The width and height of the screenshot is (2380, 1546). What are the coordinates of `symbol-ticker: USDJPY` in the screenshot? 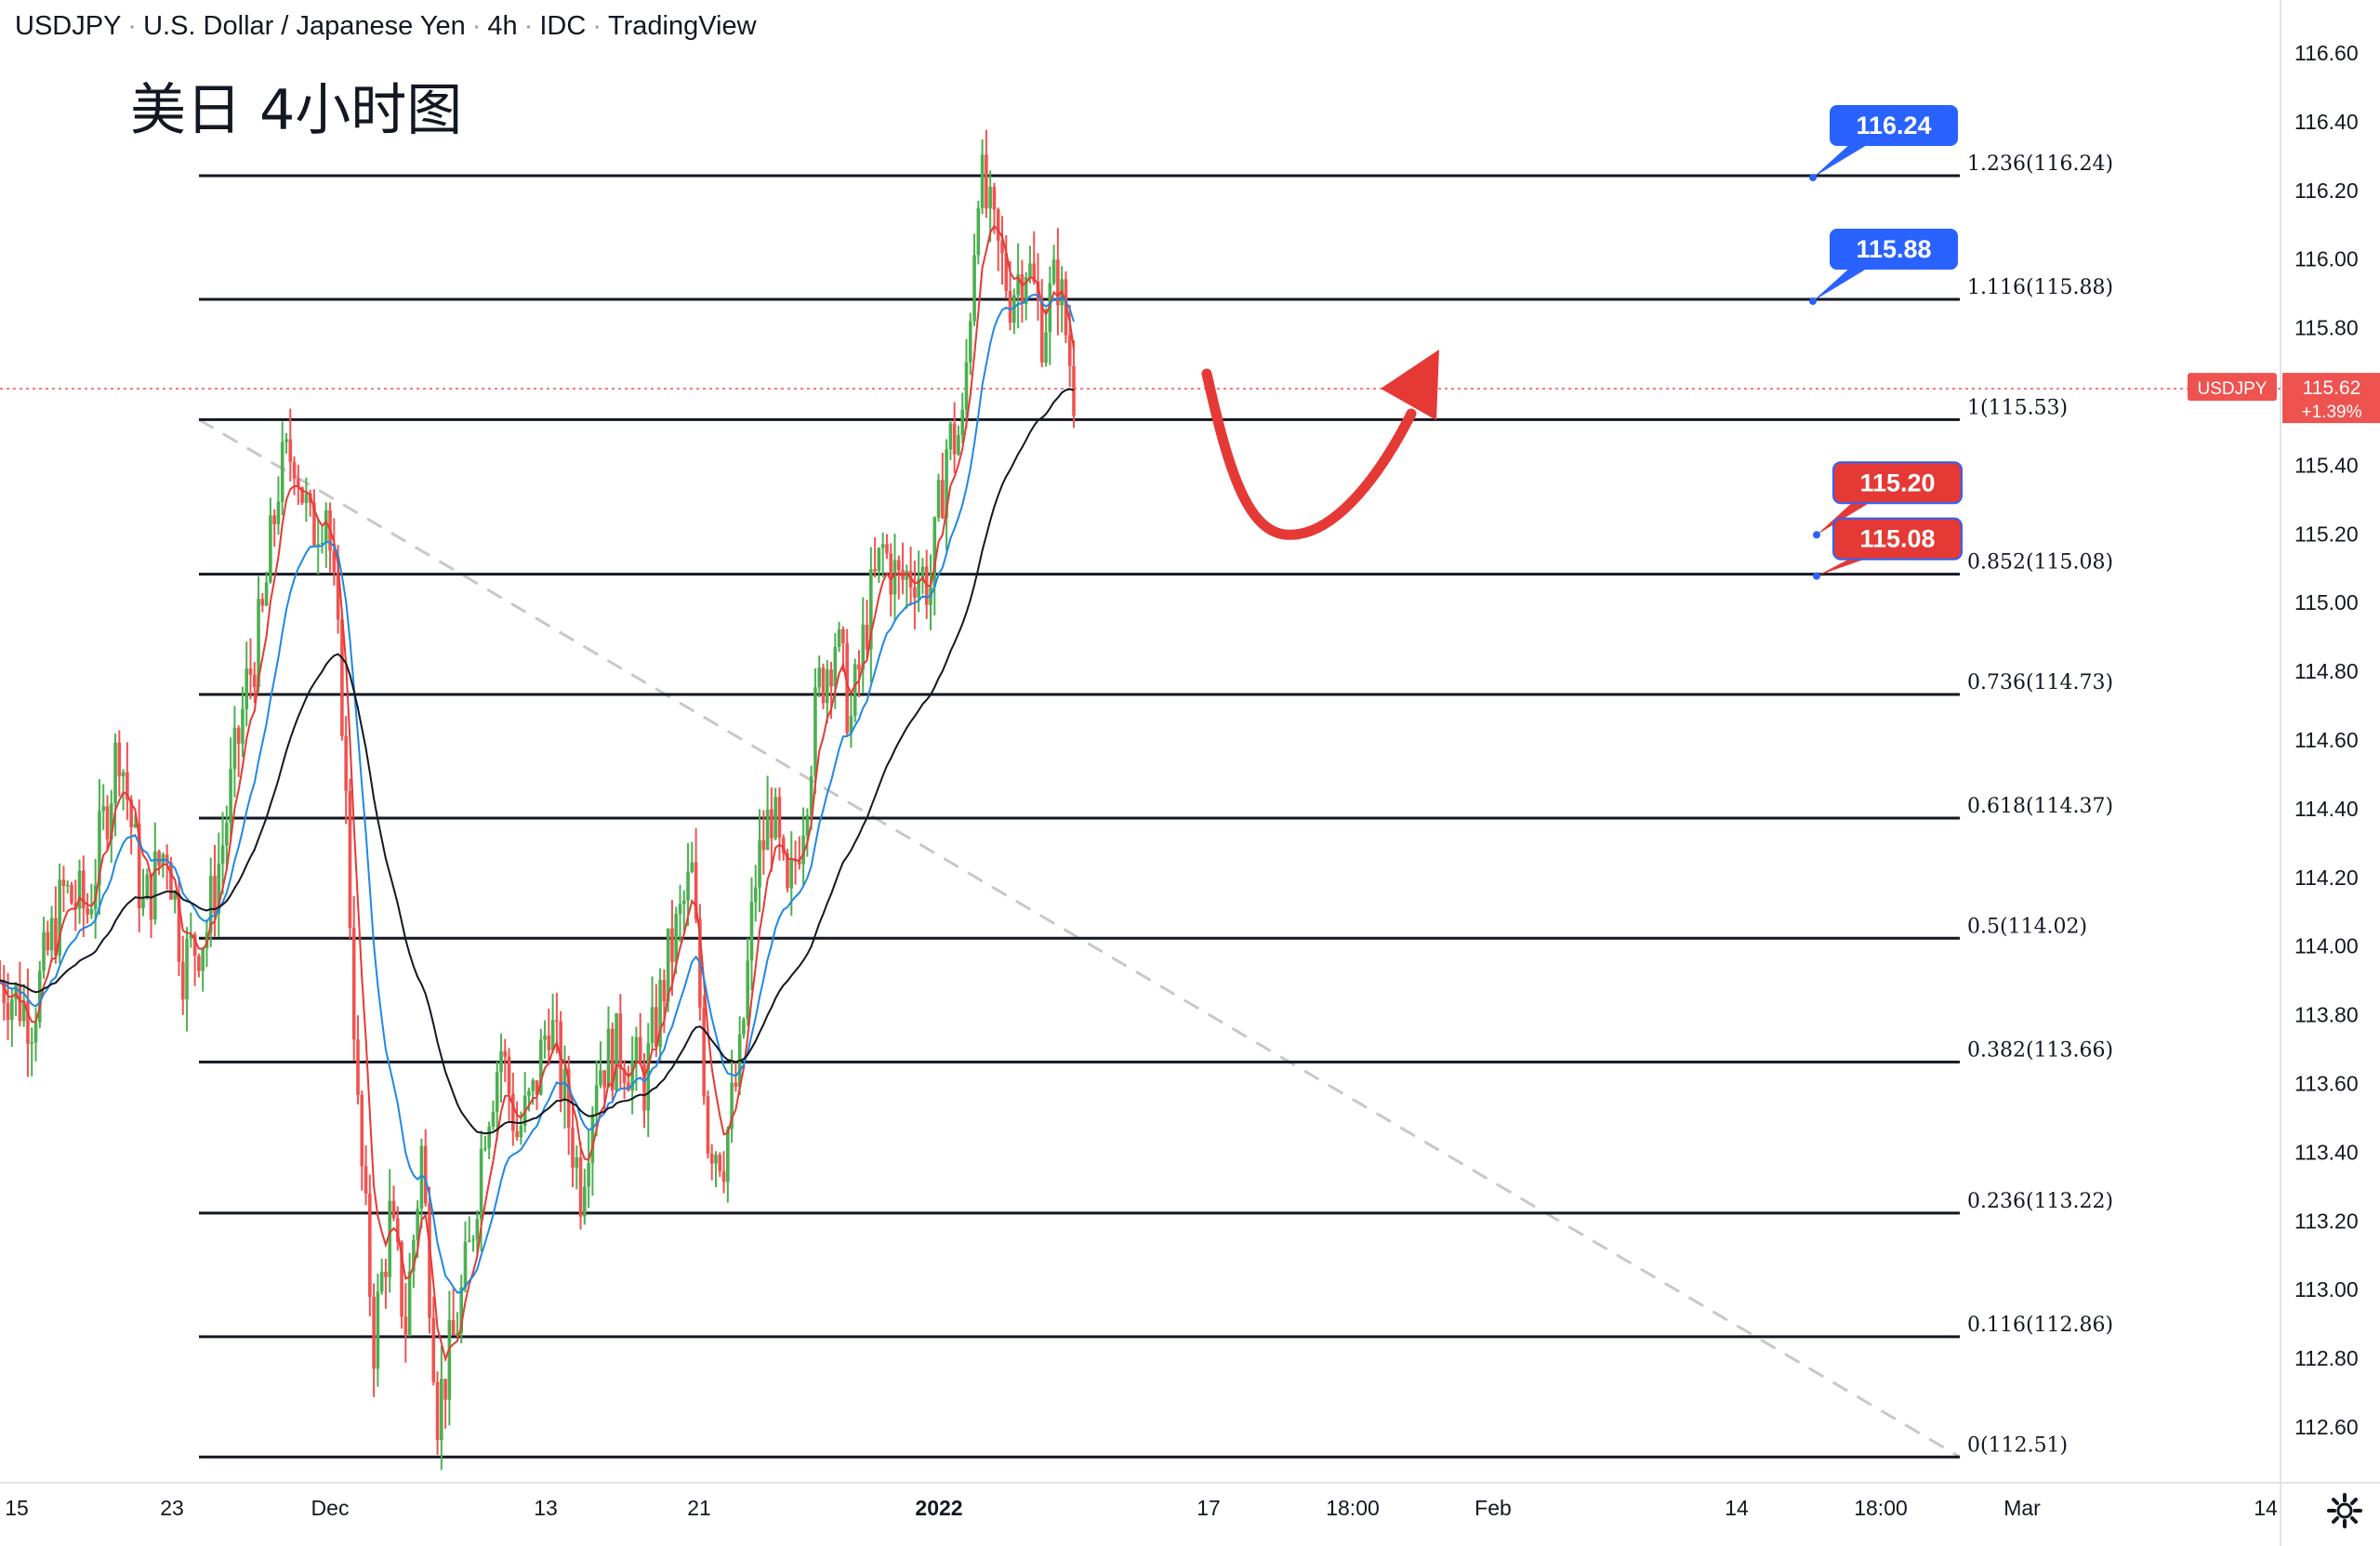 It's located at (68, 26).